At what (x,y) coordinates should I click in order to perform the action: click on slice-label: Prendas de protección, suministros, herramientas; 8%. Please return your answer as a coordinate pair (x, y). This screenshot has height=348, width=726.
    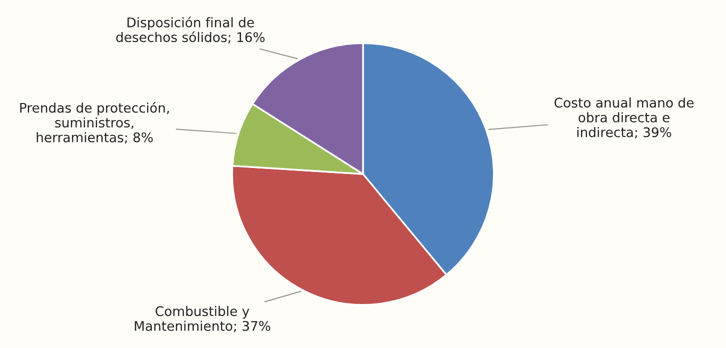
    Looking at the image, I should click on (94, 123).